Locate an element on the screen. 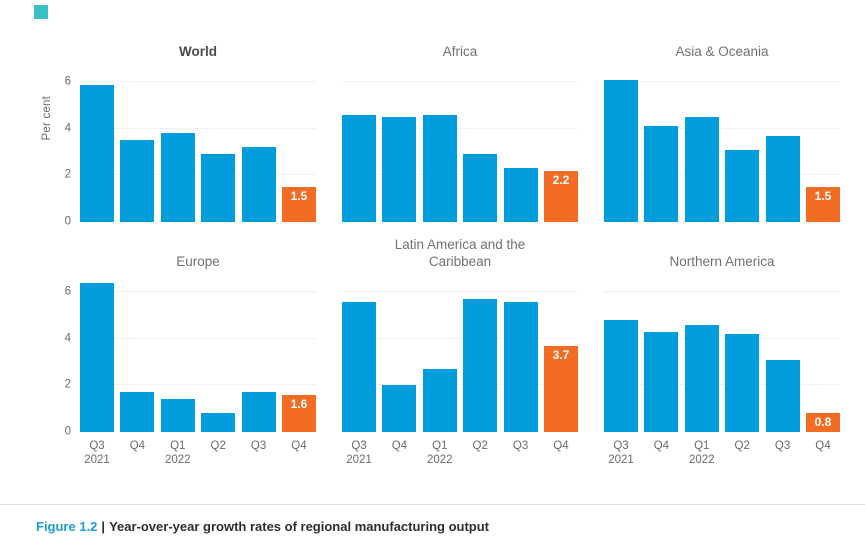 The height and width of the screenshot is (555, 865). figure-number: Figure 1.2 is located at coordinates (67, 526).